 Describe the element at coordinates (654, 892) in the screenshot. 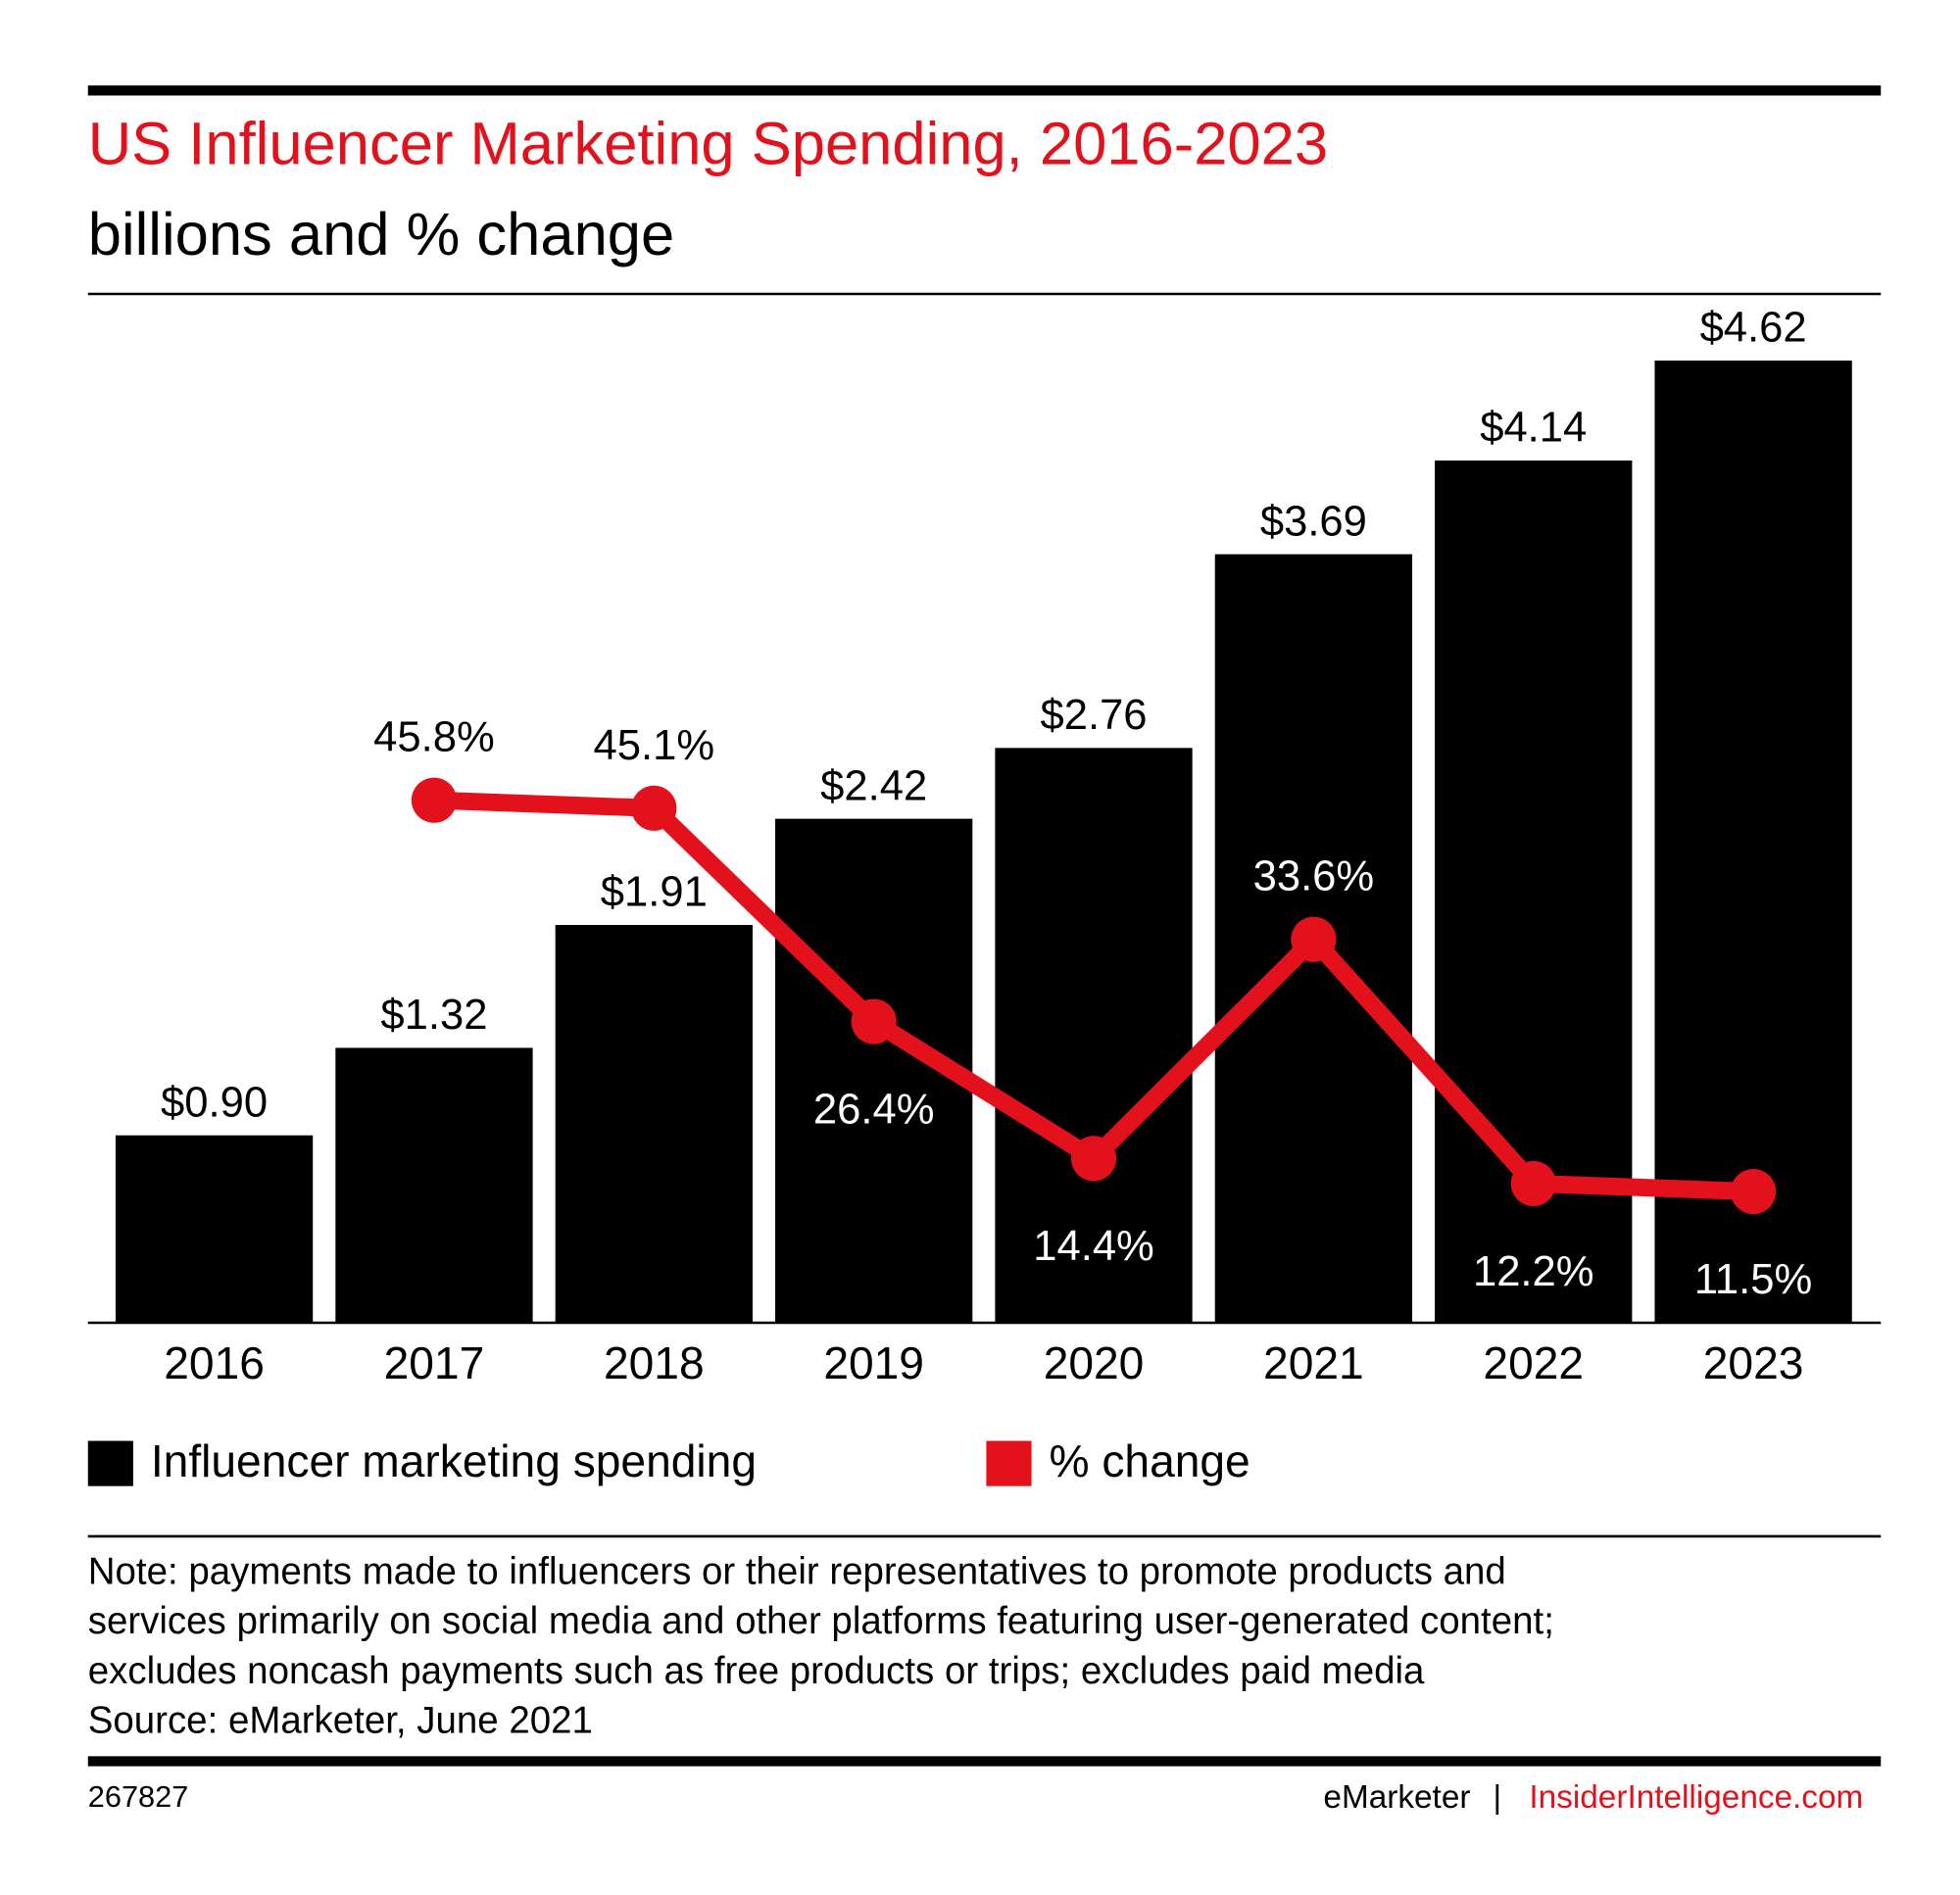

I see `bar-value-label: $1.91` at that location.